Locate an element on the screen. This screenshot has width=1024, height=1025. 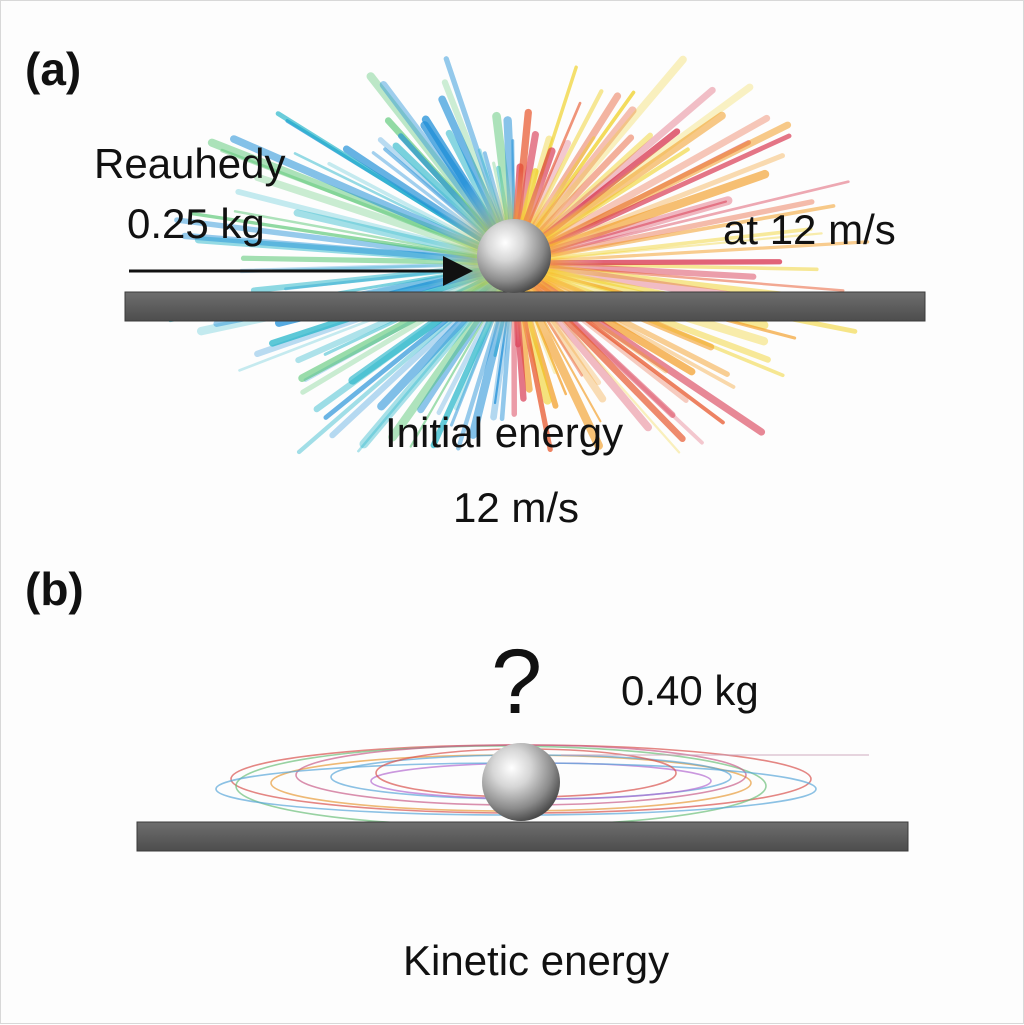
kinetic-energy-label: Kinetic energy is located at coordinates (536, 960).